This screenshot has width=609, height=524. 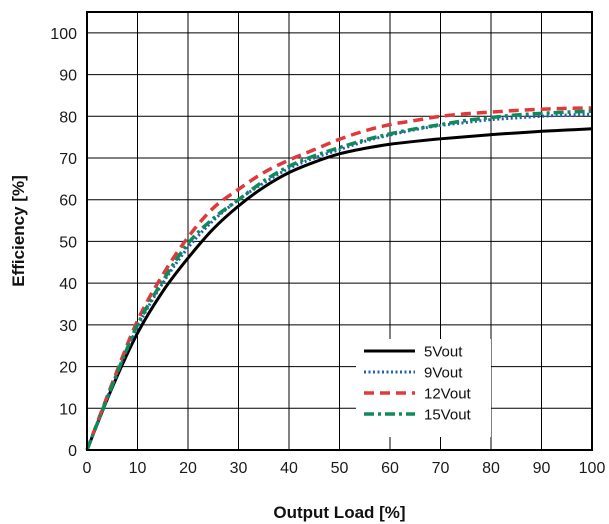 What do you see at coordinates (340, 468) in the screenshot?
I see `x-tick-label: 50` at bounding box center [340, 468].